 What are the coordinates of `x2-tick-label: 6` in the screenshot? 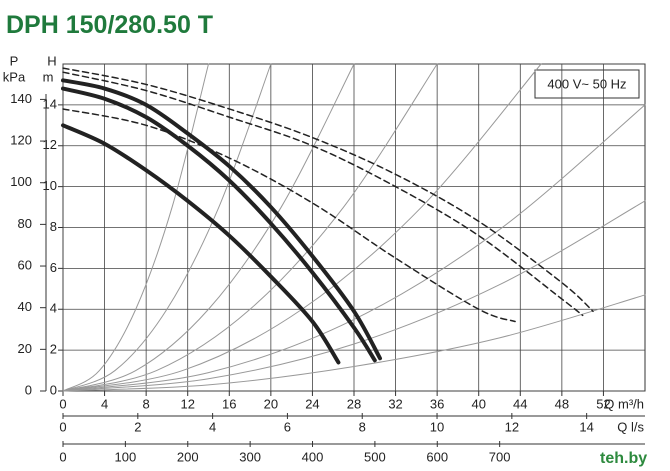 It's located at (287, 426).